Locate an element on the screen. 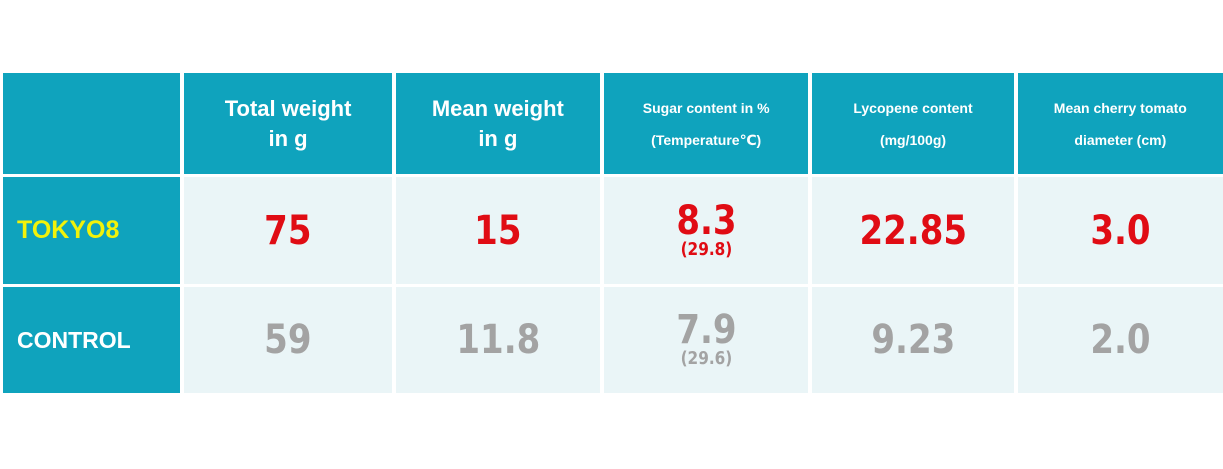 This screenshot has height=469, width=1223. value-control-total-weight: 59 is located at coordinates (288, 340).